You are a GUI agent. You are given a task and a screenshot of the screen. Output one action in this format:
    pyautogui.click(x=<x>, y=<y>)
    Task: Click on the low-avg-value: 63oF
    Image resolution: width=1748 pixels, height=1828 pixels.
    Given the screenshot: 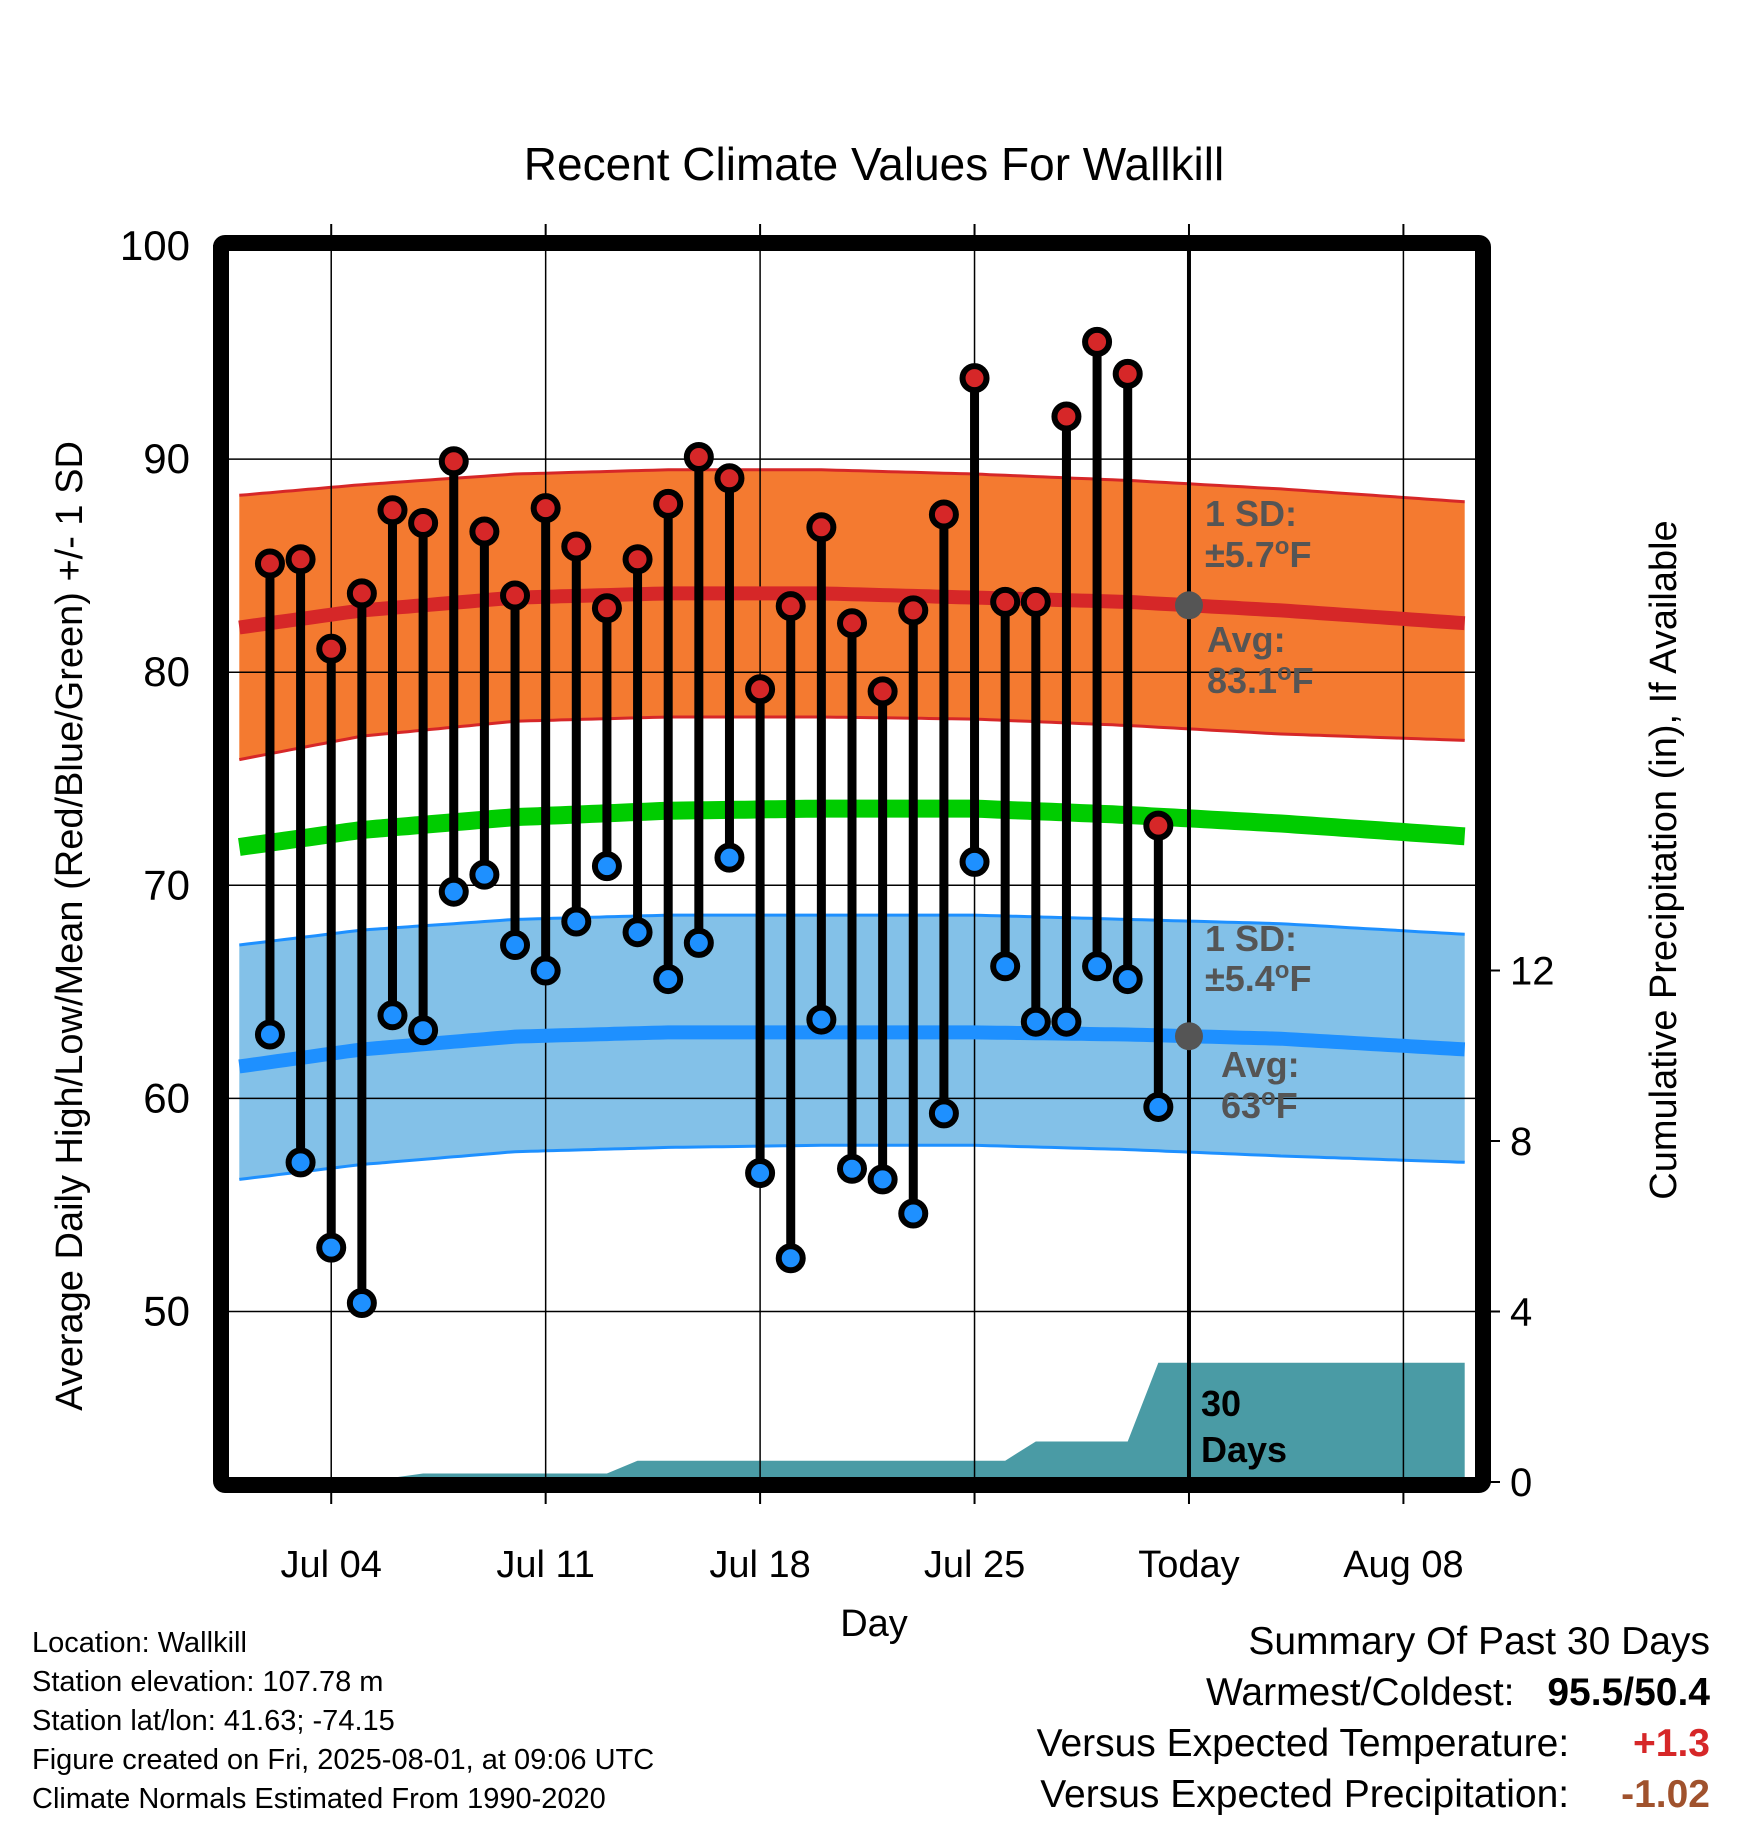 What is the action you would take?
    pyautogui.click(x=1259, y=1105)
    